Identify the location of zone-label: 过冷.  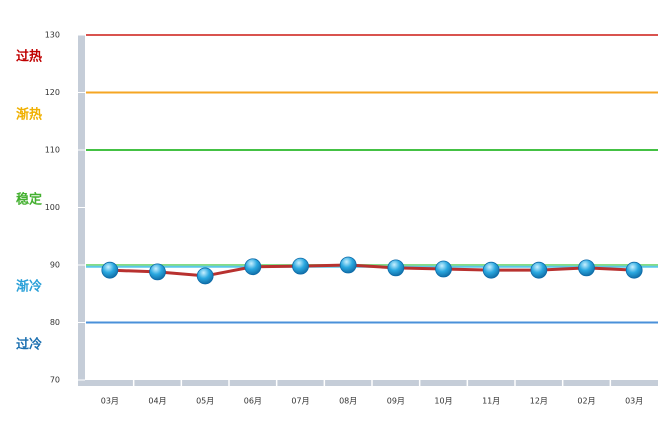
(29, 345).